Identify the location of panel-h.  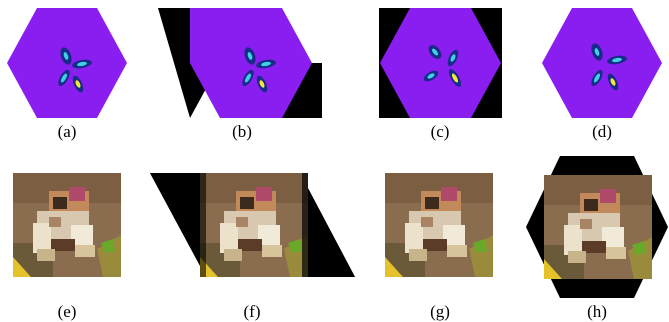
(597, 227).